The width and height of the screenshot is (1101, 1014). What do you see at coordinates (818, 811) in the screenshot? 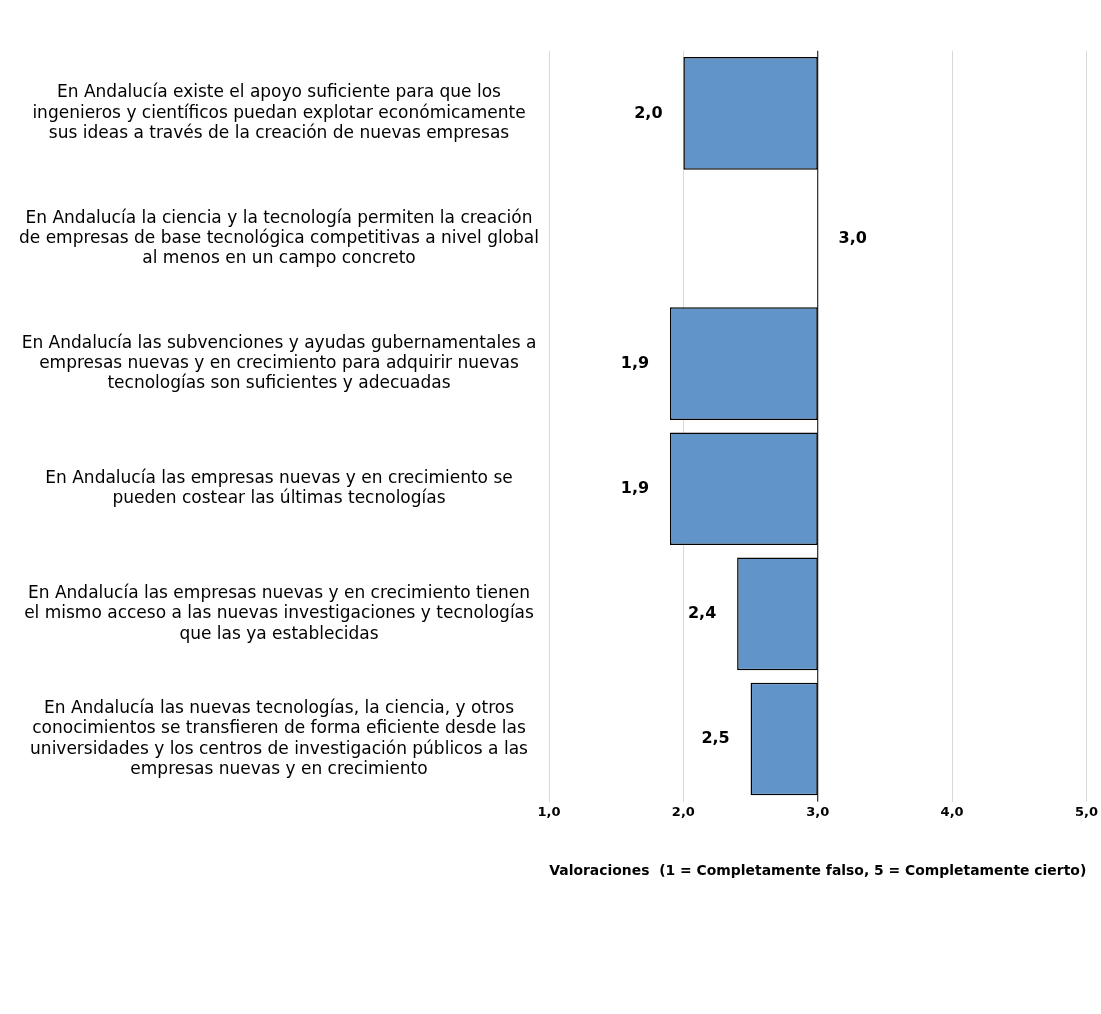
I see `x-tick-label: 3,0` at bounding box center [818, 811].